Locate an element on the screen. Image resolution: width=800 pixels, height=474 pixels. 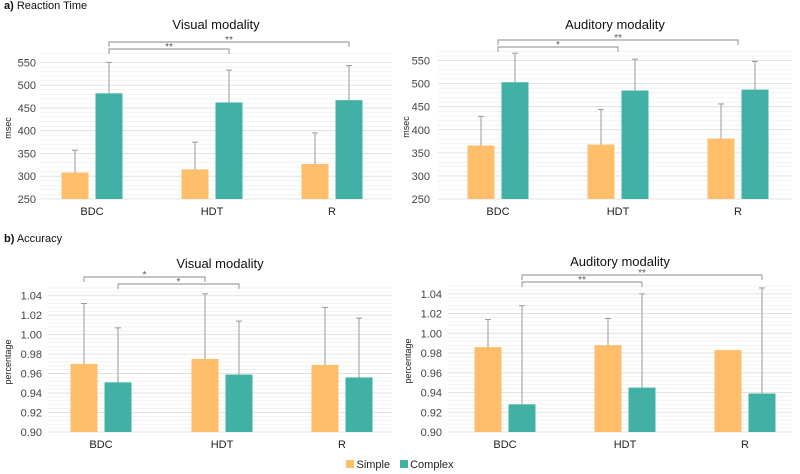
legend-item-complex: Complex is located at coordinates (427, 465).